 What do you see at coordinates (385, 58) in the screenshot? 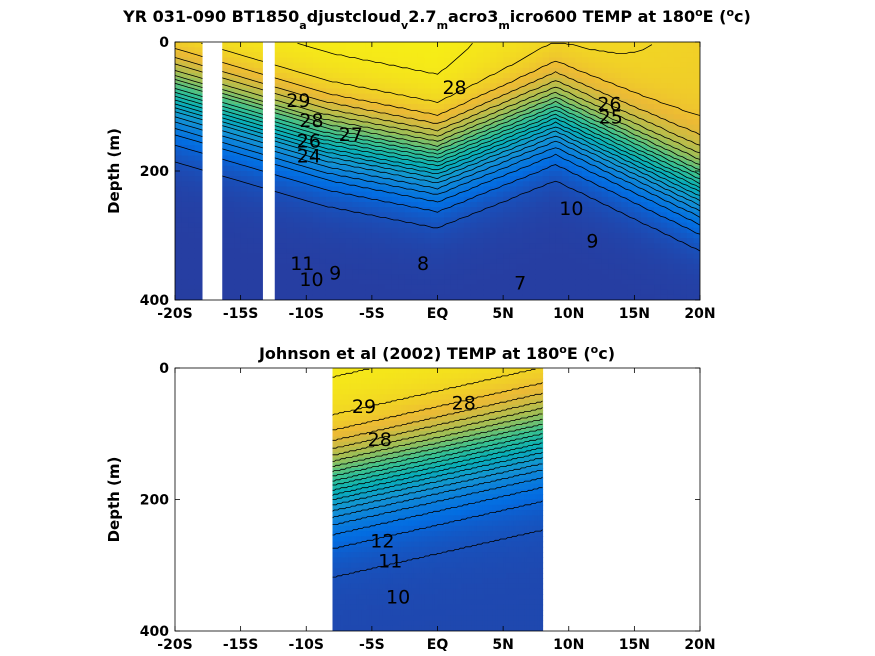
I see `isotherm-line` at bounding box center [385, 58].